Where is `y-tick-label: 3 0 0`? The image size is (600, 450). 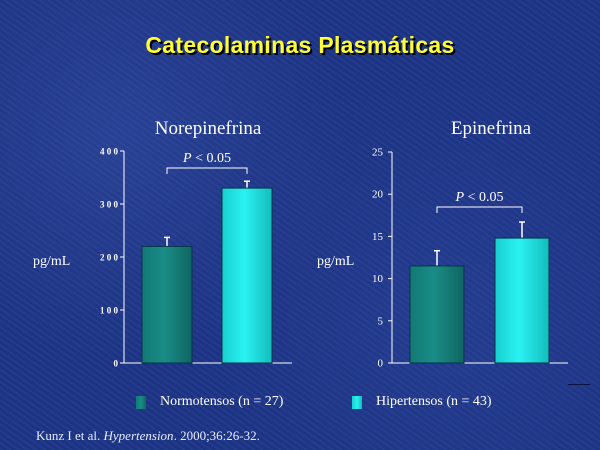
y-tick-label: 3 0 0 is located at coordinates (109, 205).